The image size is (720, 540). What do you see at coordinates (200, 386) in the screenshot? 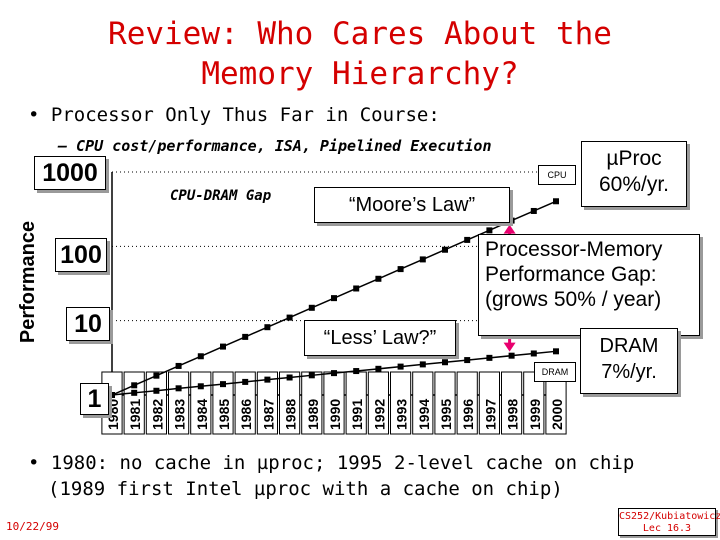
I see `point-dram-1984` at bounding box center [200, 386].